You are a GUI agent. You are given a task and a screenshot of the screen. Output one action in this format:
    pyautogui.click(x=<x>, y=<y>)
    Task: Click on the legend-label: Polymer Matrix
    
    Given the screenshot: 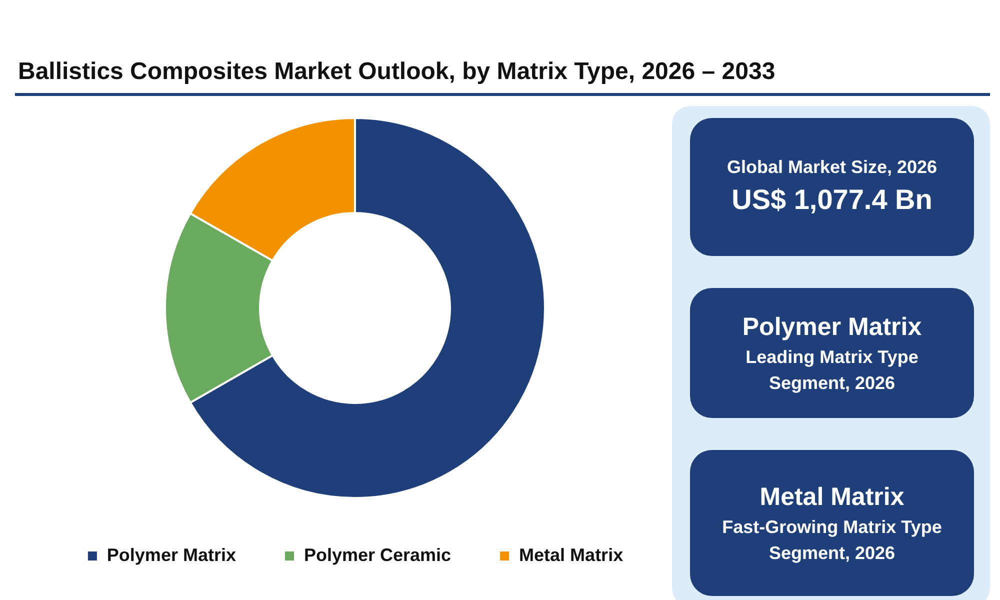 What is the action you would take?
    pyautogui.click(x=171, y=554)
    